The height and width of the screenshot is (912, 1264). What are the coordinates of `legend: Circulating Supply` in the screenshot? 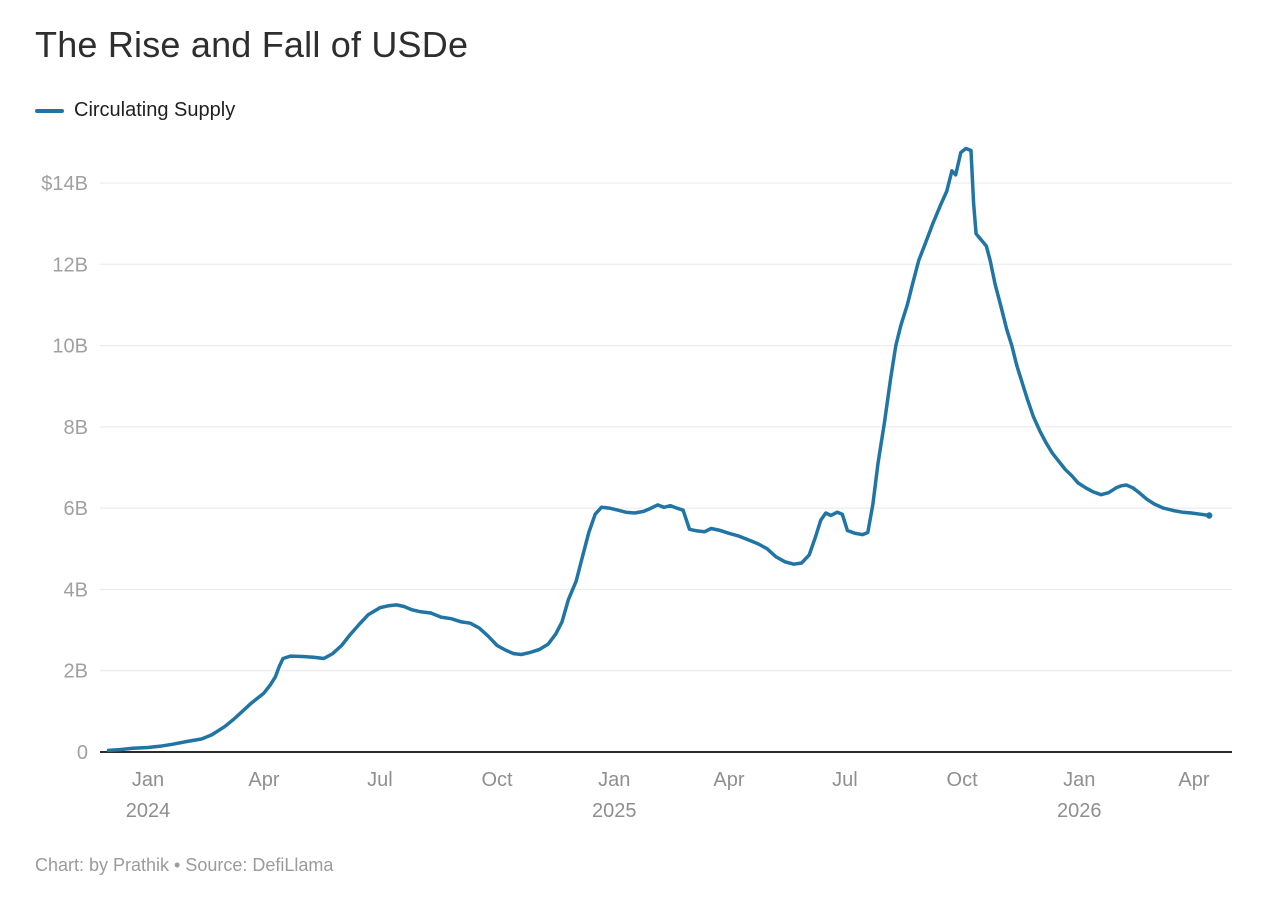 It's located at (135, 110).